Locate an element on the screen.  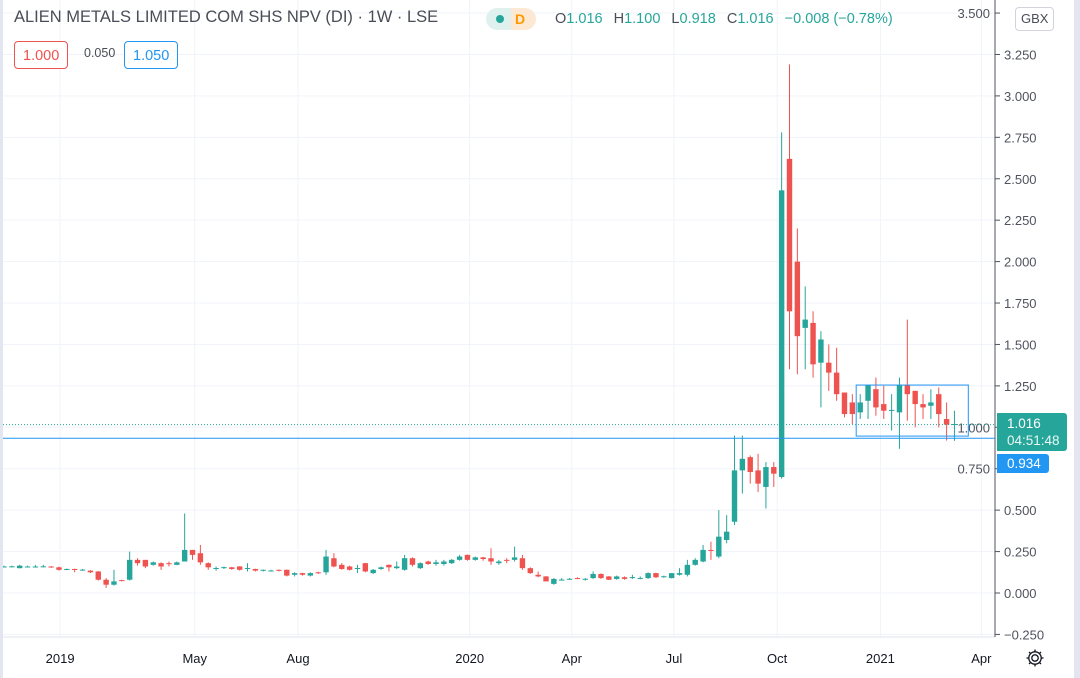
price-tick-label: 0.250 is located at coordinates (1020, 552).